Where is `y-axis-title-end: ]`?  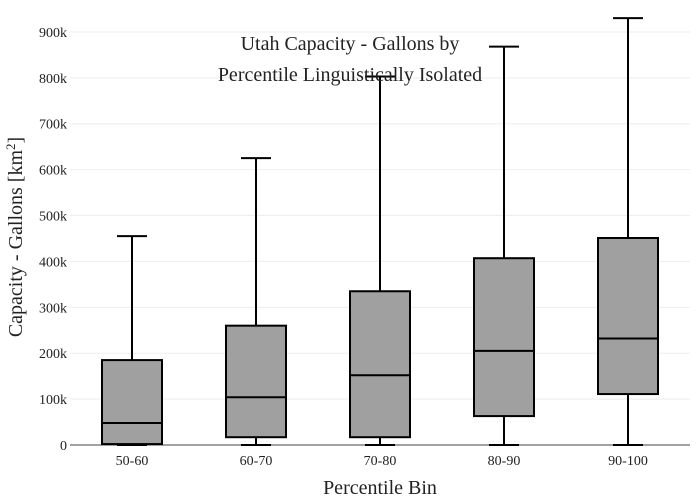 y-axis-title-end: ] is located at coordinates (16, 140).